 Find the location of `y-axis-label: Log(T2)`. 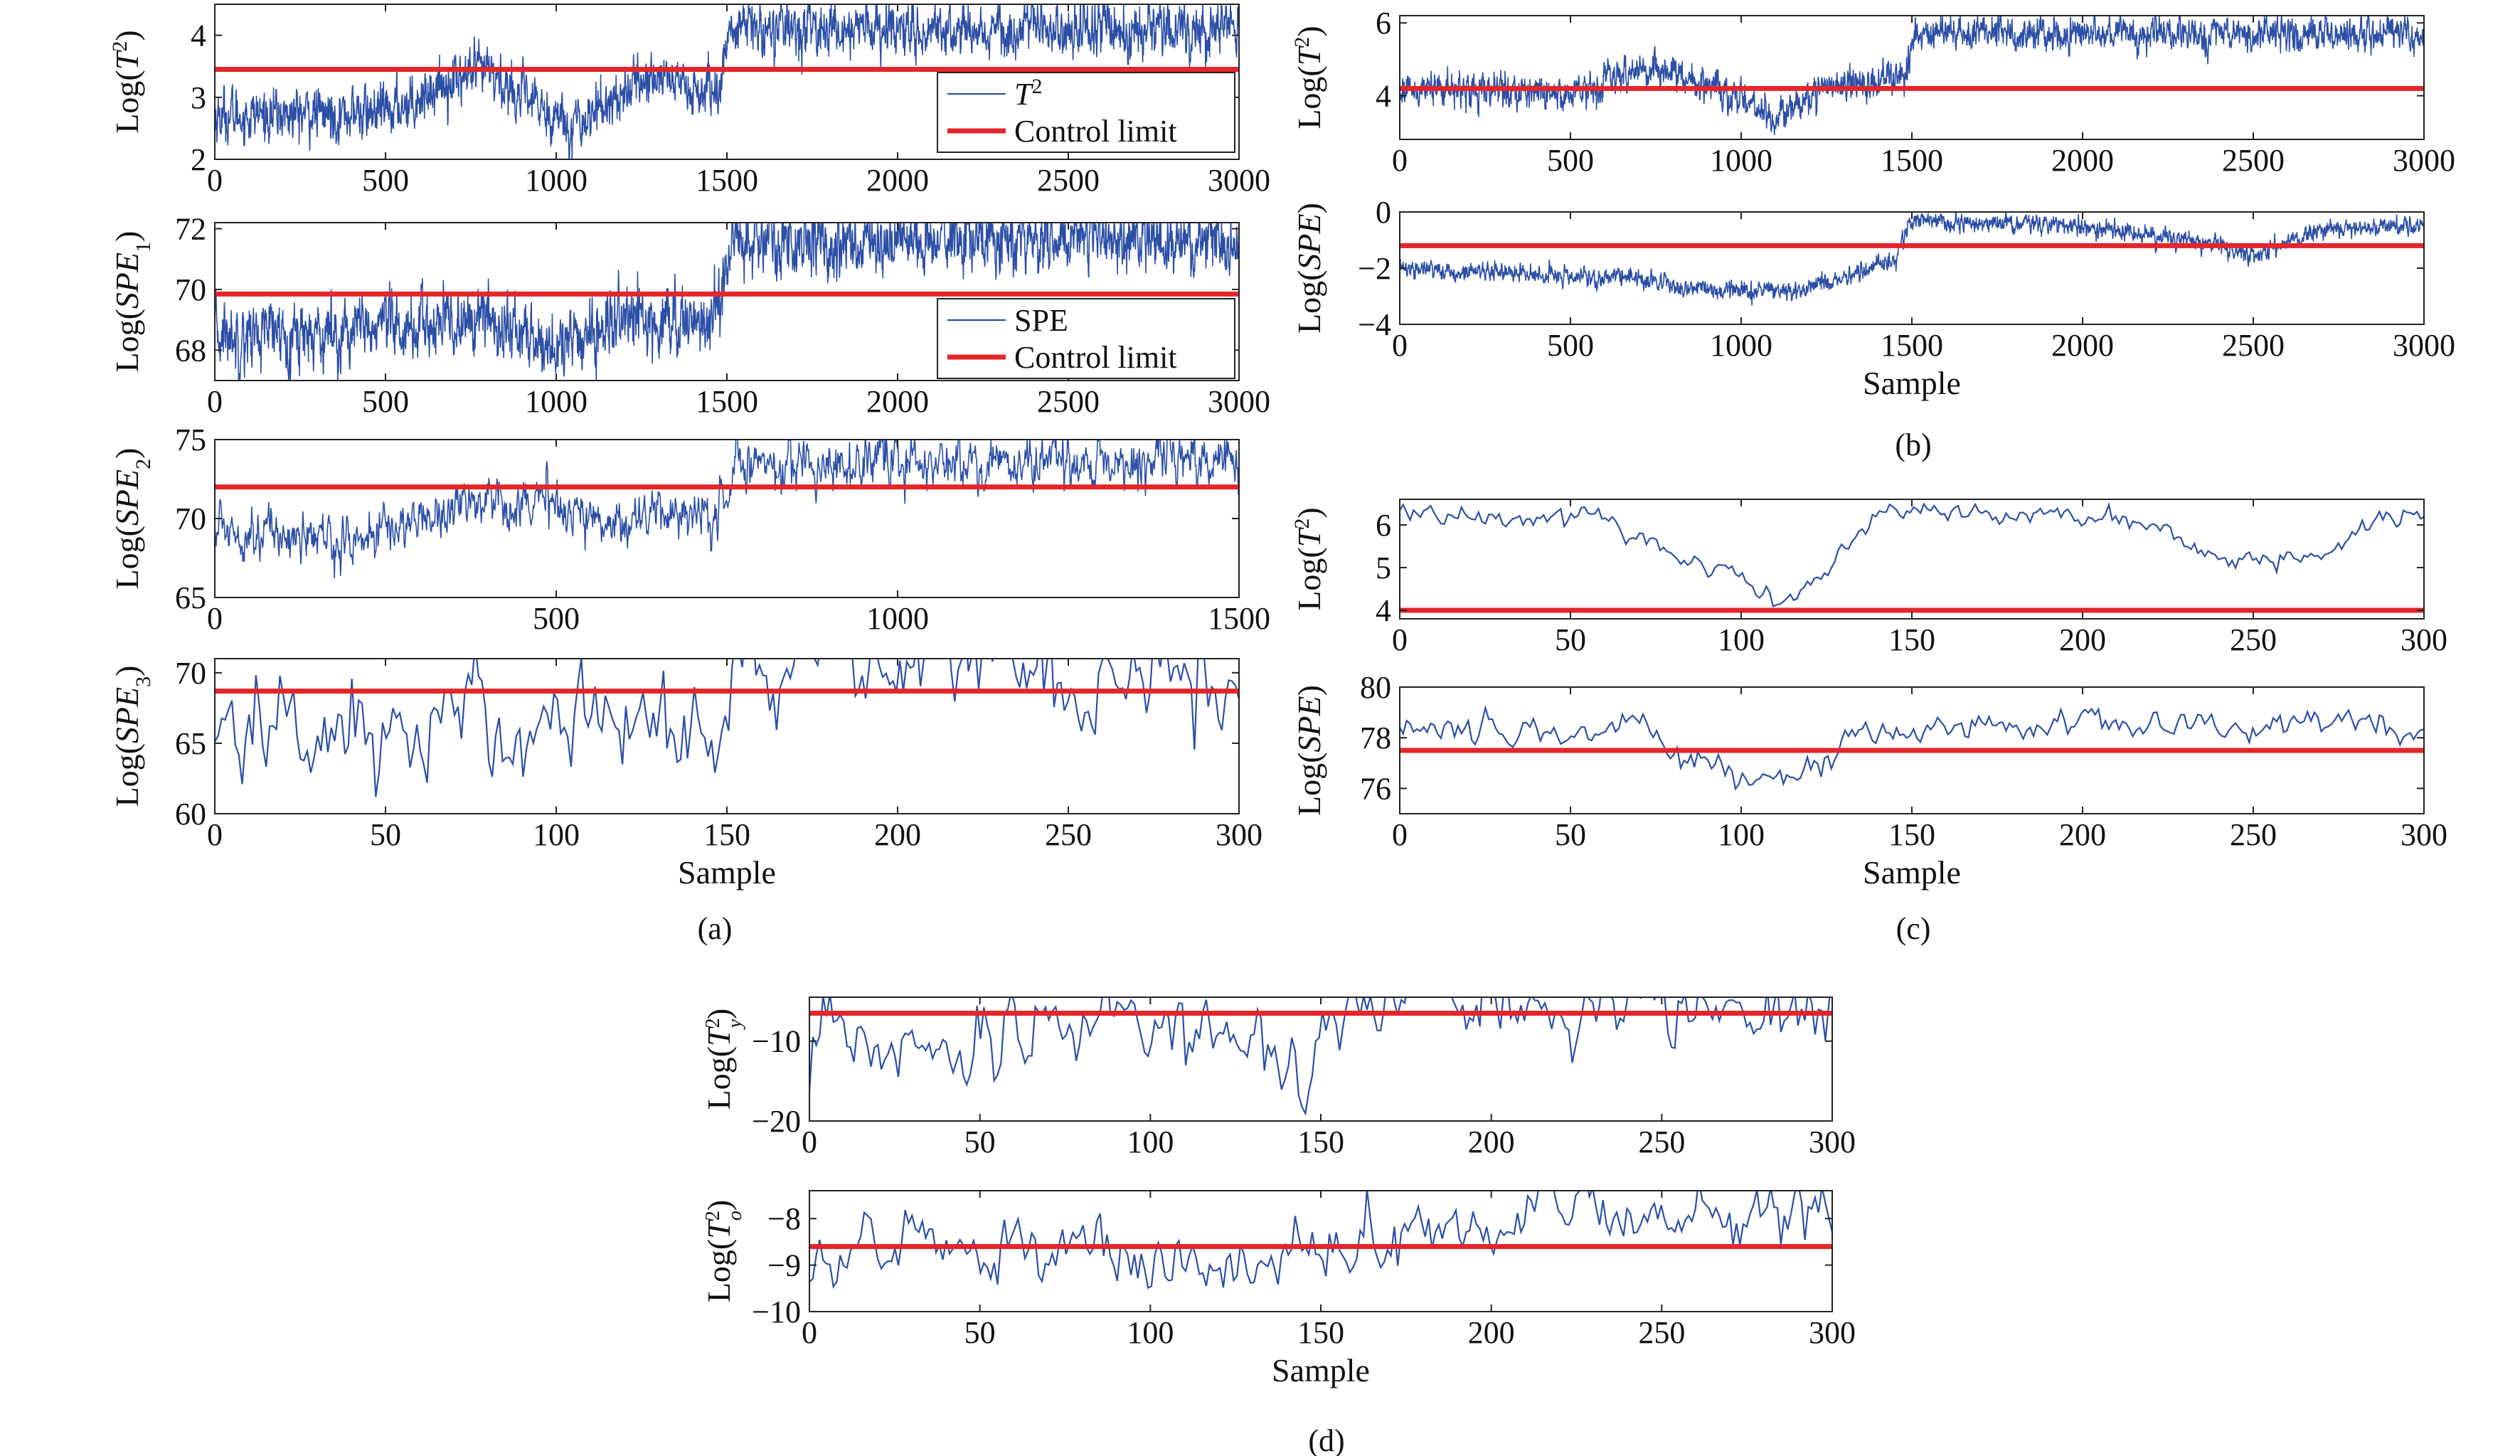

y-axis-label: Log(T2) is located at coordinates (1309, 558).